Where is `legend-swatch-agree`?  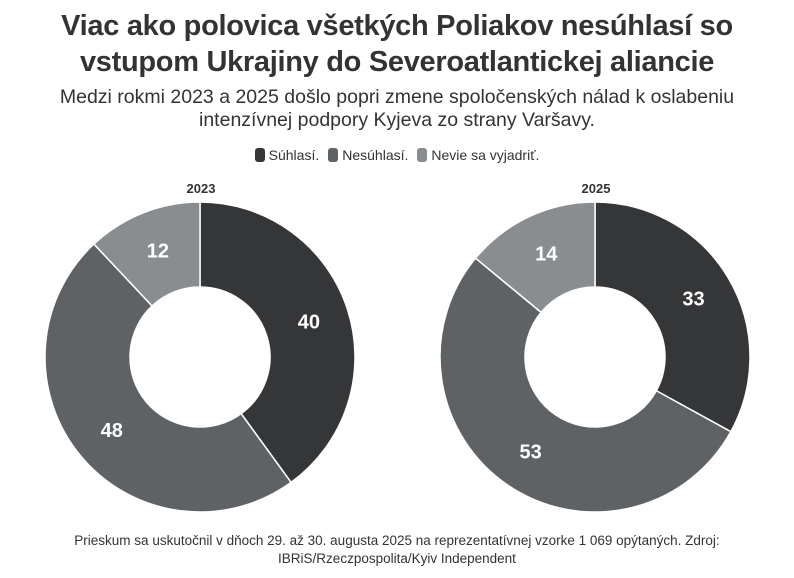 legend-swatch-agree is located at coordinates (259, 155).